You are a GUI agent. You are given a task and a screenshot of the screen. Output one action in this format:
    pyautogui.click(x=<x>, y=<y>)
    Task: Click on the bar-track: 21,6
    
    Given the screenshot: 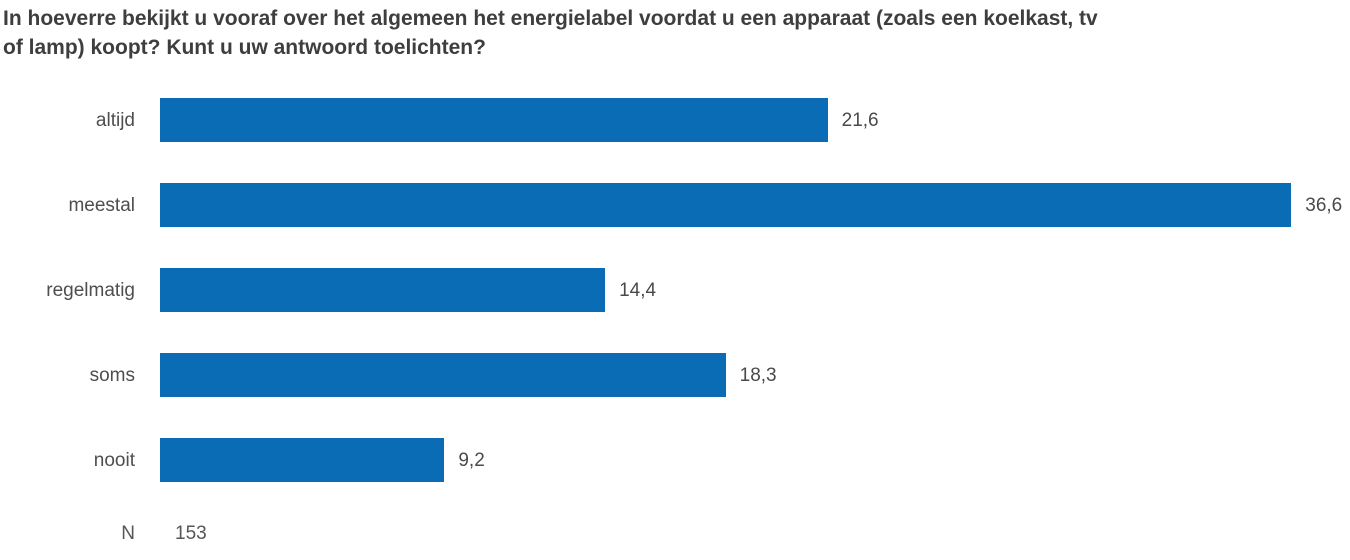 What is the action you would take?
    pyautogui.click(x=755, y=120)
    